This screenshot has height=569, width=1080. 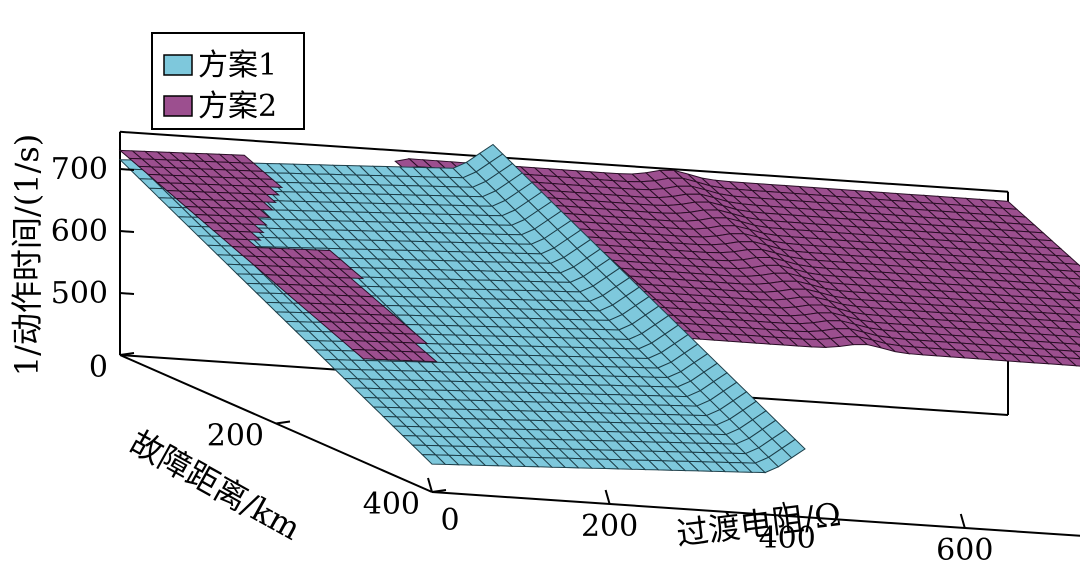 What do you see at coordinates (79, 231) in the screenshot?
I see `z-tick-label: 600` at bounding box center [79, 231].